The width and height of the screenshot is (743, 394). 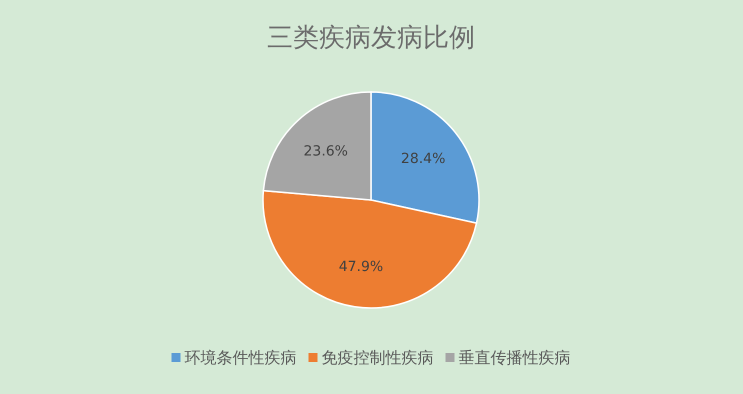 I want to click on legend-label: 垂直传播性疾病, so click(x=514, y=357).